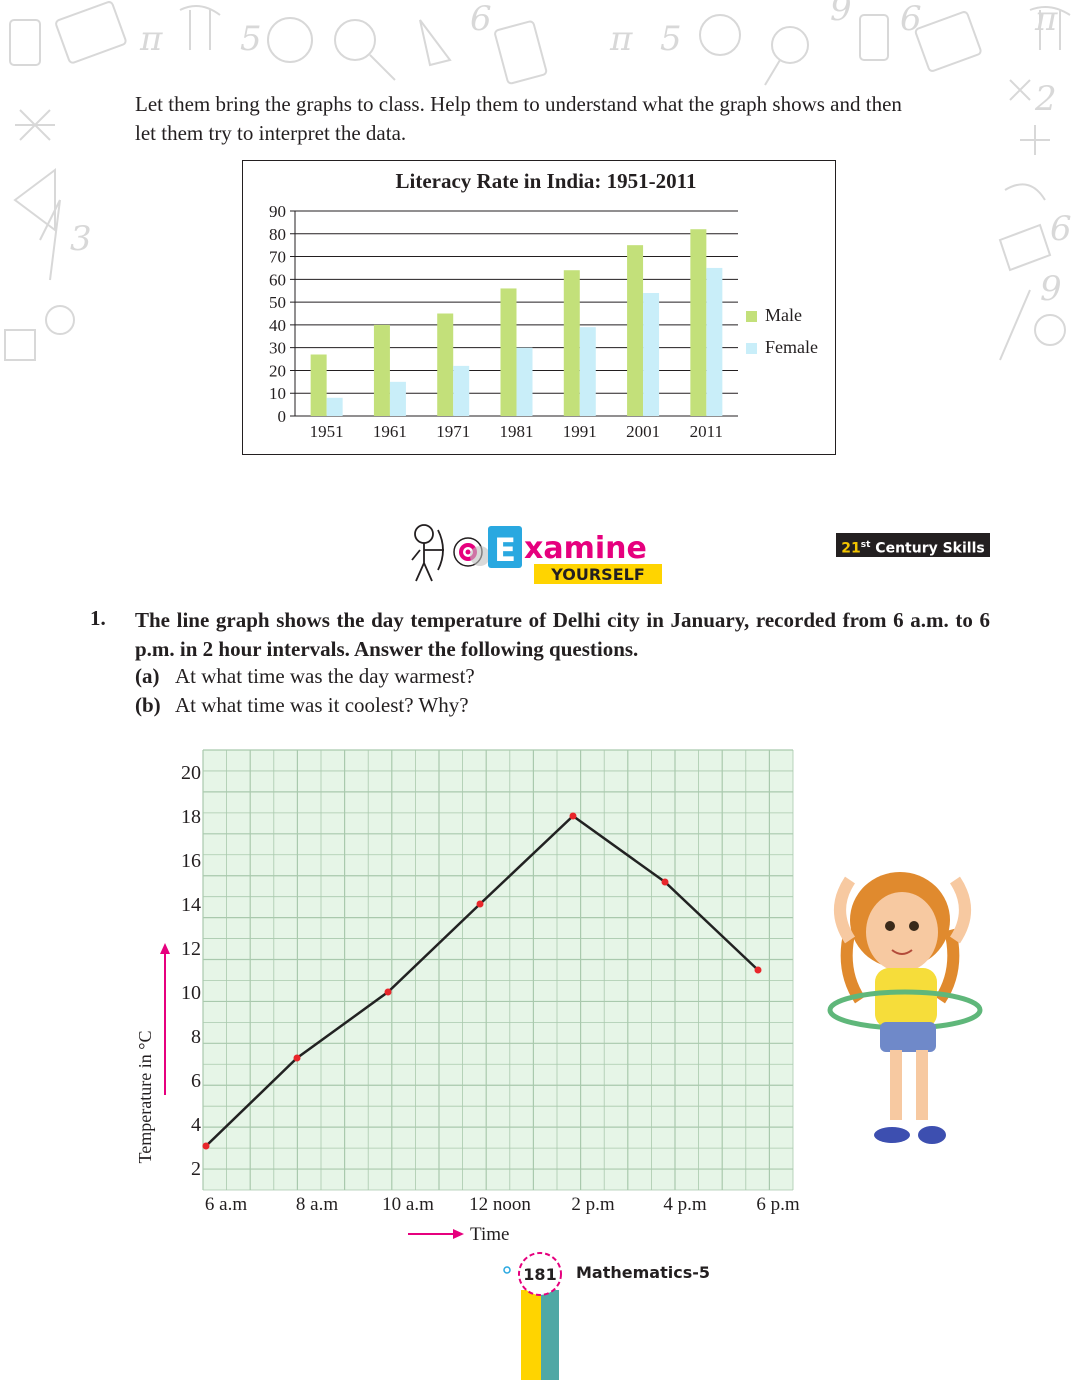 Image resolution: width=1080 pixels, height=1385 pixels. I want to click on page-number: 181, so click(539, 1274).